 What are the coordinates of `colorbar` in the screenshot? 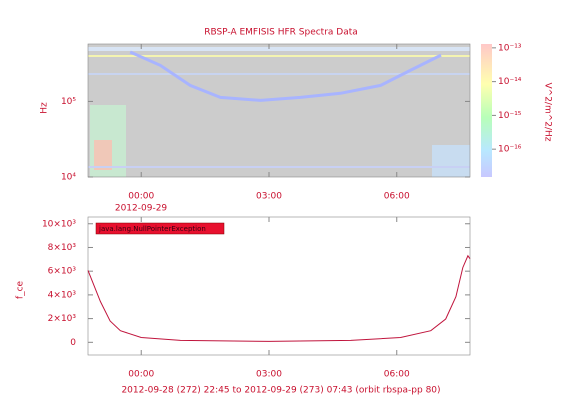 It's located at (486, 110).